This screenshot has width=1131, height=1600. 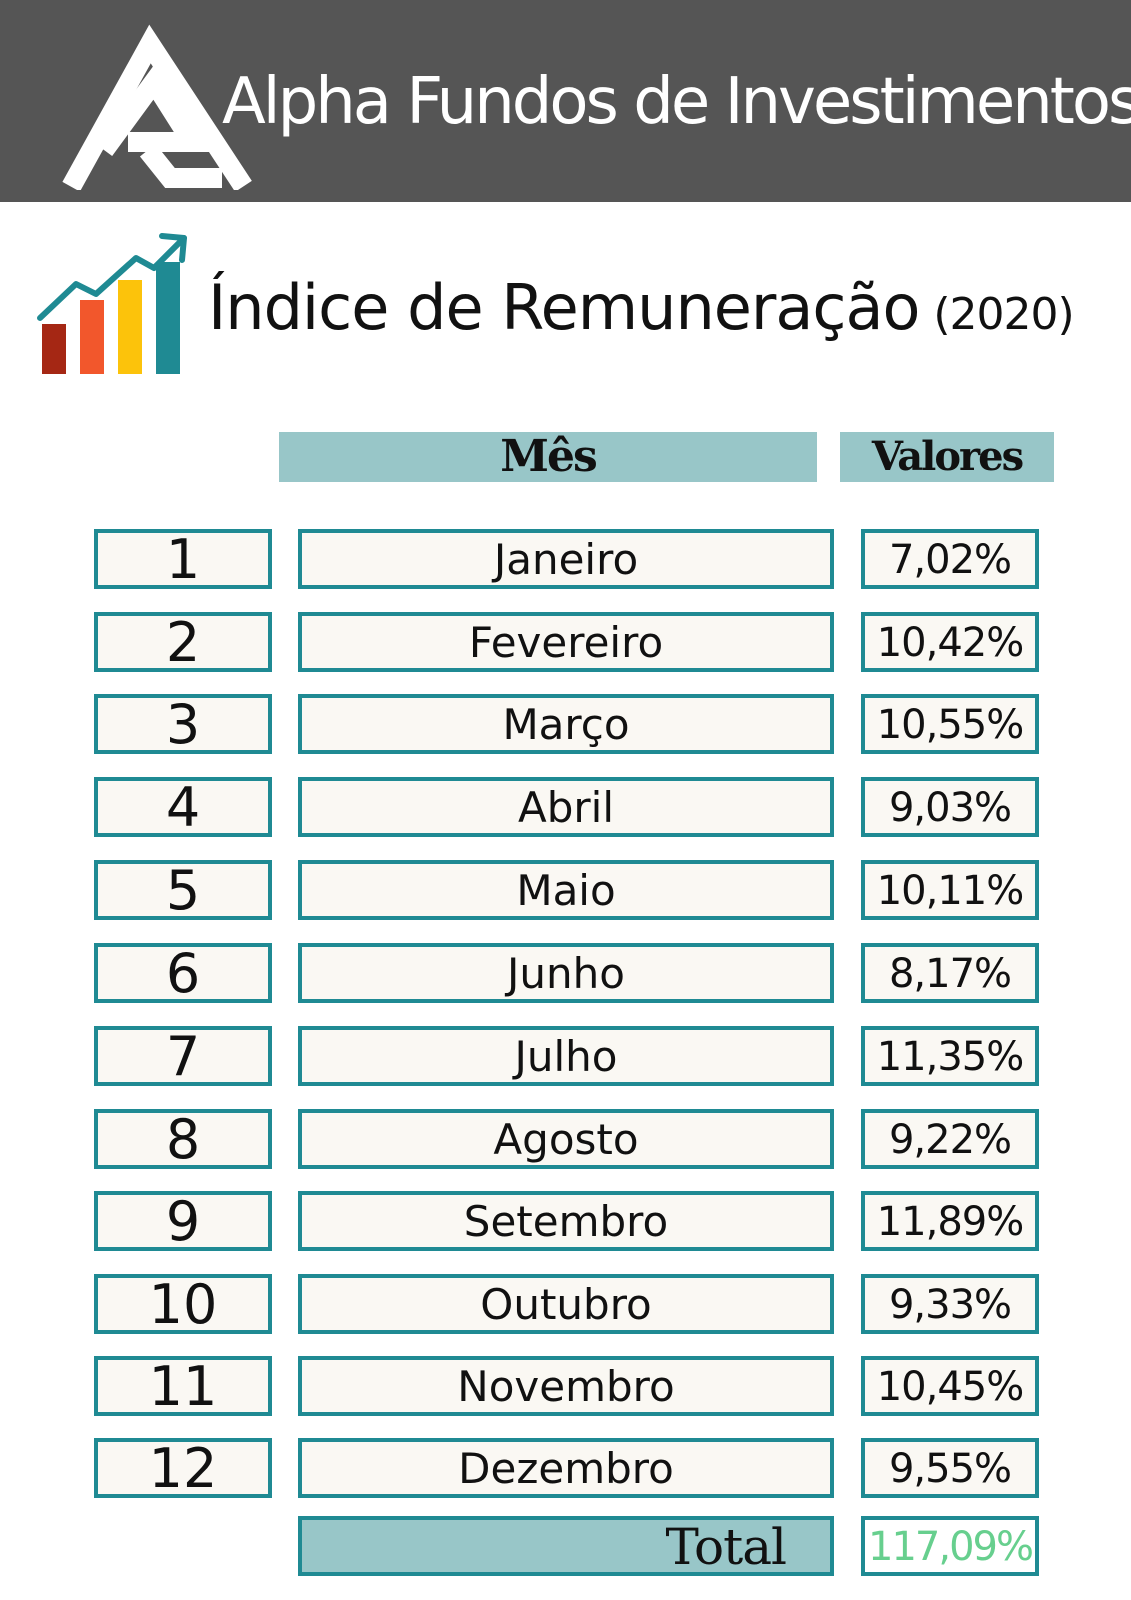 I want to click on row-month: Fevereiro, so click(x=566, y=642).